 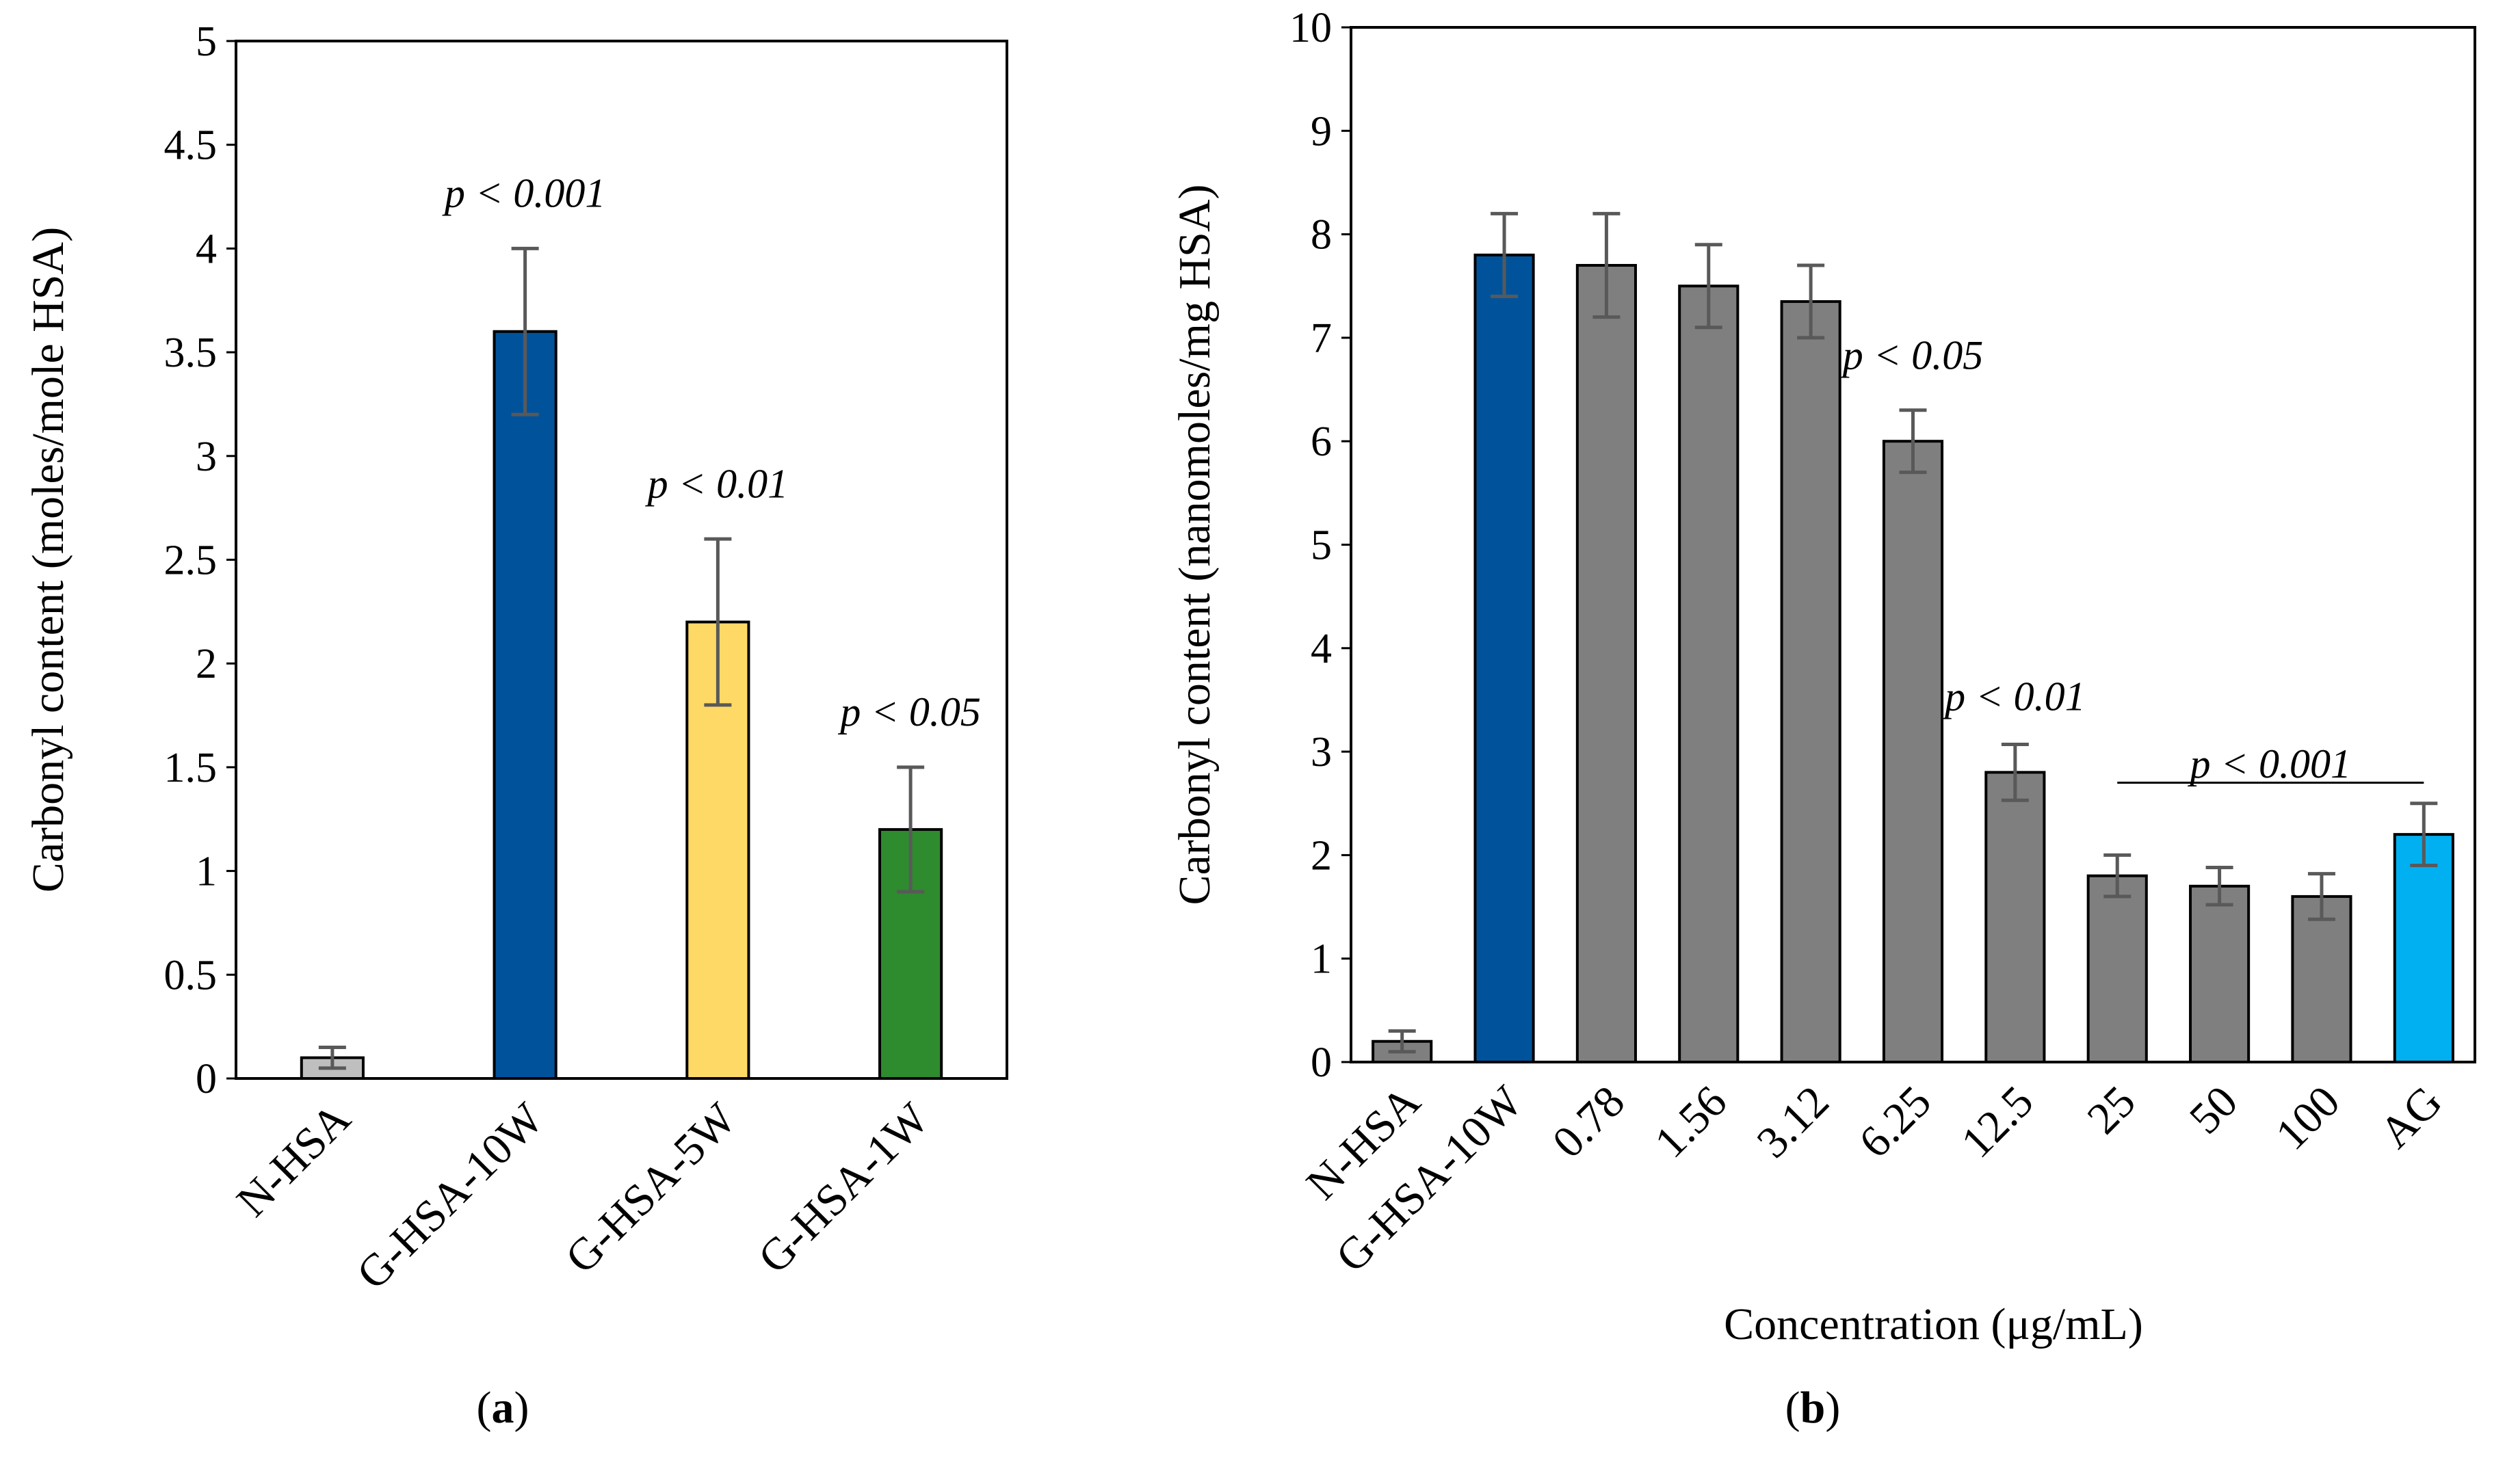 What do you see at coordinates (1321, 235) in the screenshot?
I see `y-tick-label: 8` at bounding box center [1321, 235].